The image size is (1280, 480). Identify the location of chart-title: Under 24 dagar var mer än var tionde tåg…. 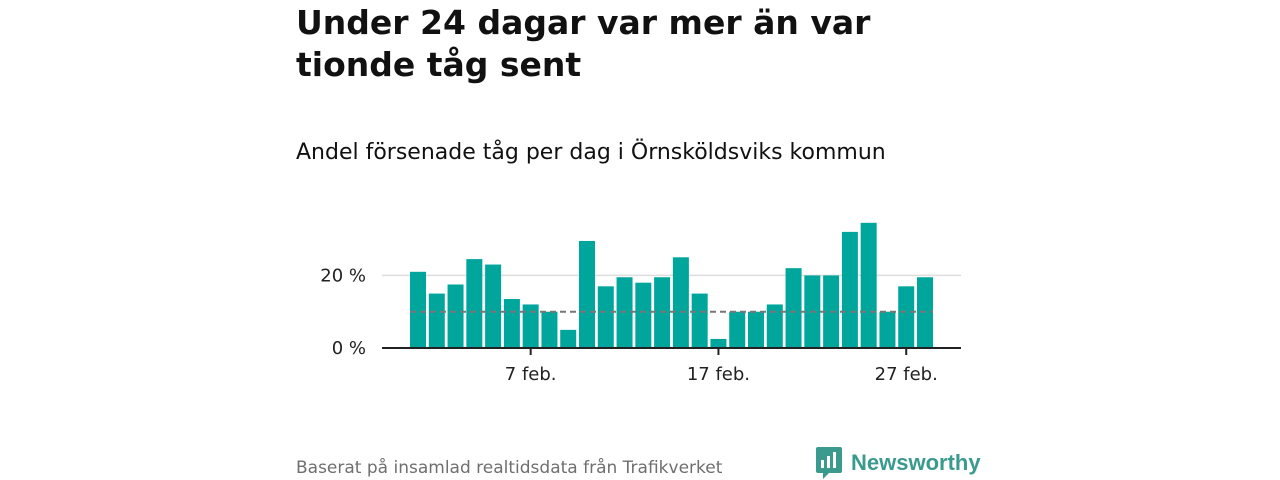
(583, 43).